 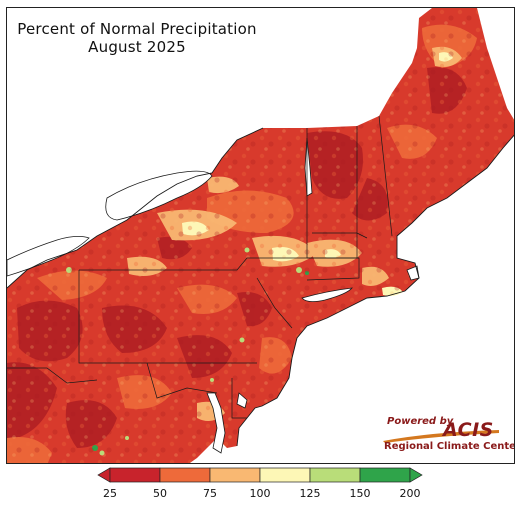 I want to click on acis-logo: Powered by ACIS Regional Climate Centers, so click(x=447, y=434).